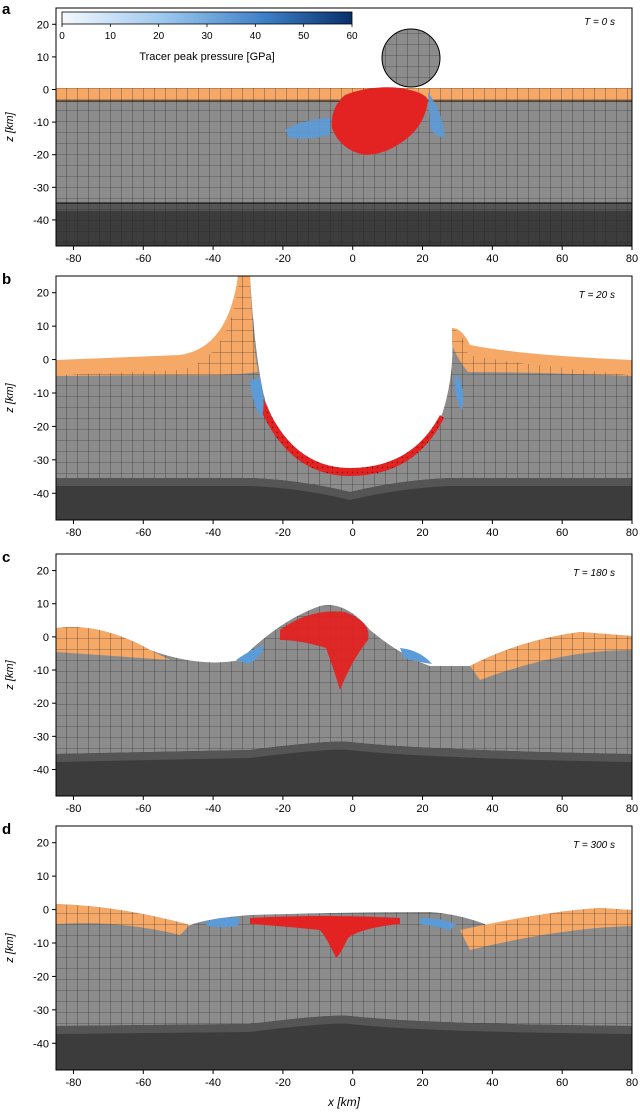 This screenshot has width=640, height=1112. I want to click on panel-time: T = 300 s, so click(594, 845).